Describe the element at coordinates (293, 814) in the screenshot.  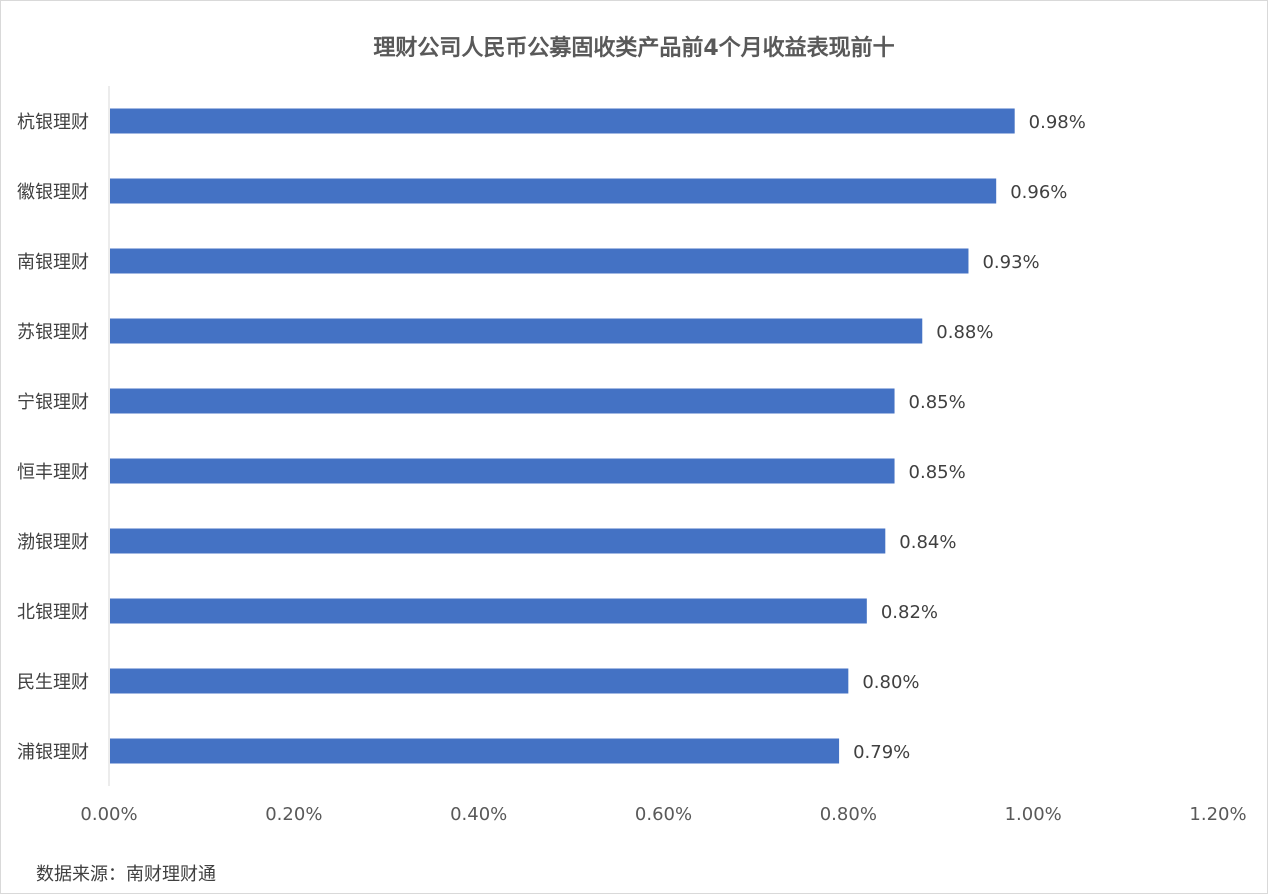
I see `x-tick-label: 0.20%` at that location.